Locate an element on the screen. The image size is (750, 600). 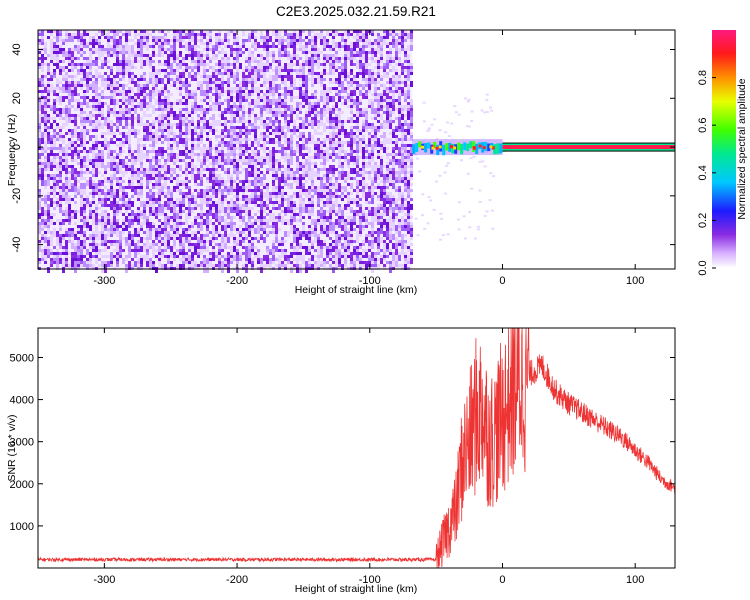
y-tick-label: 5000 is located at coordinates (22, 358).